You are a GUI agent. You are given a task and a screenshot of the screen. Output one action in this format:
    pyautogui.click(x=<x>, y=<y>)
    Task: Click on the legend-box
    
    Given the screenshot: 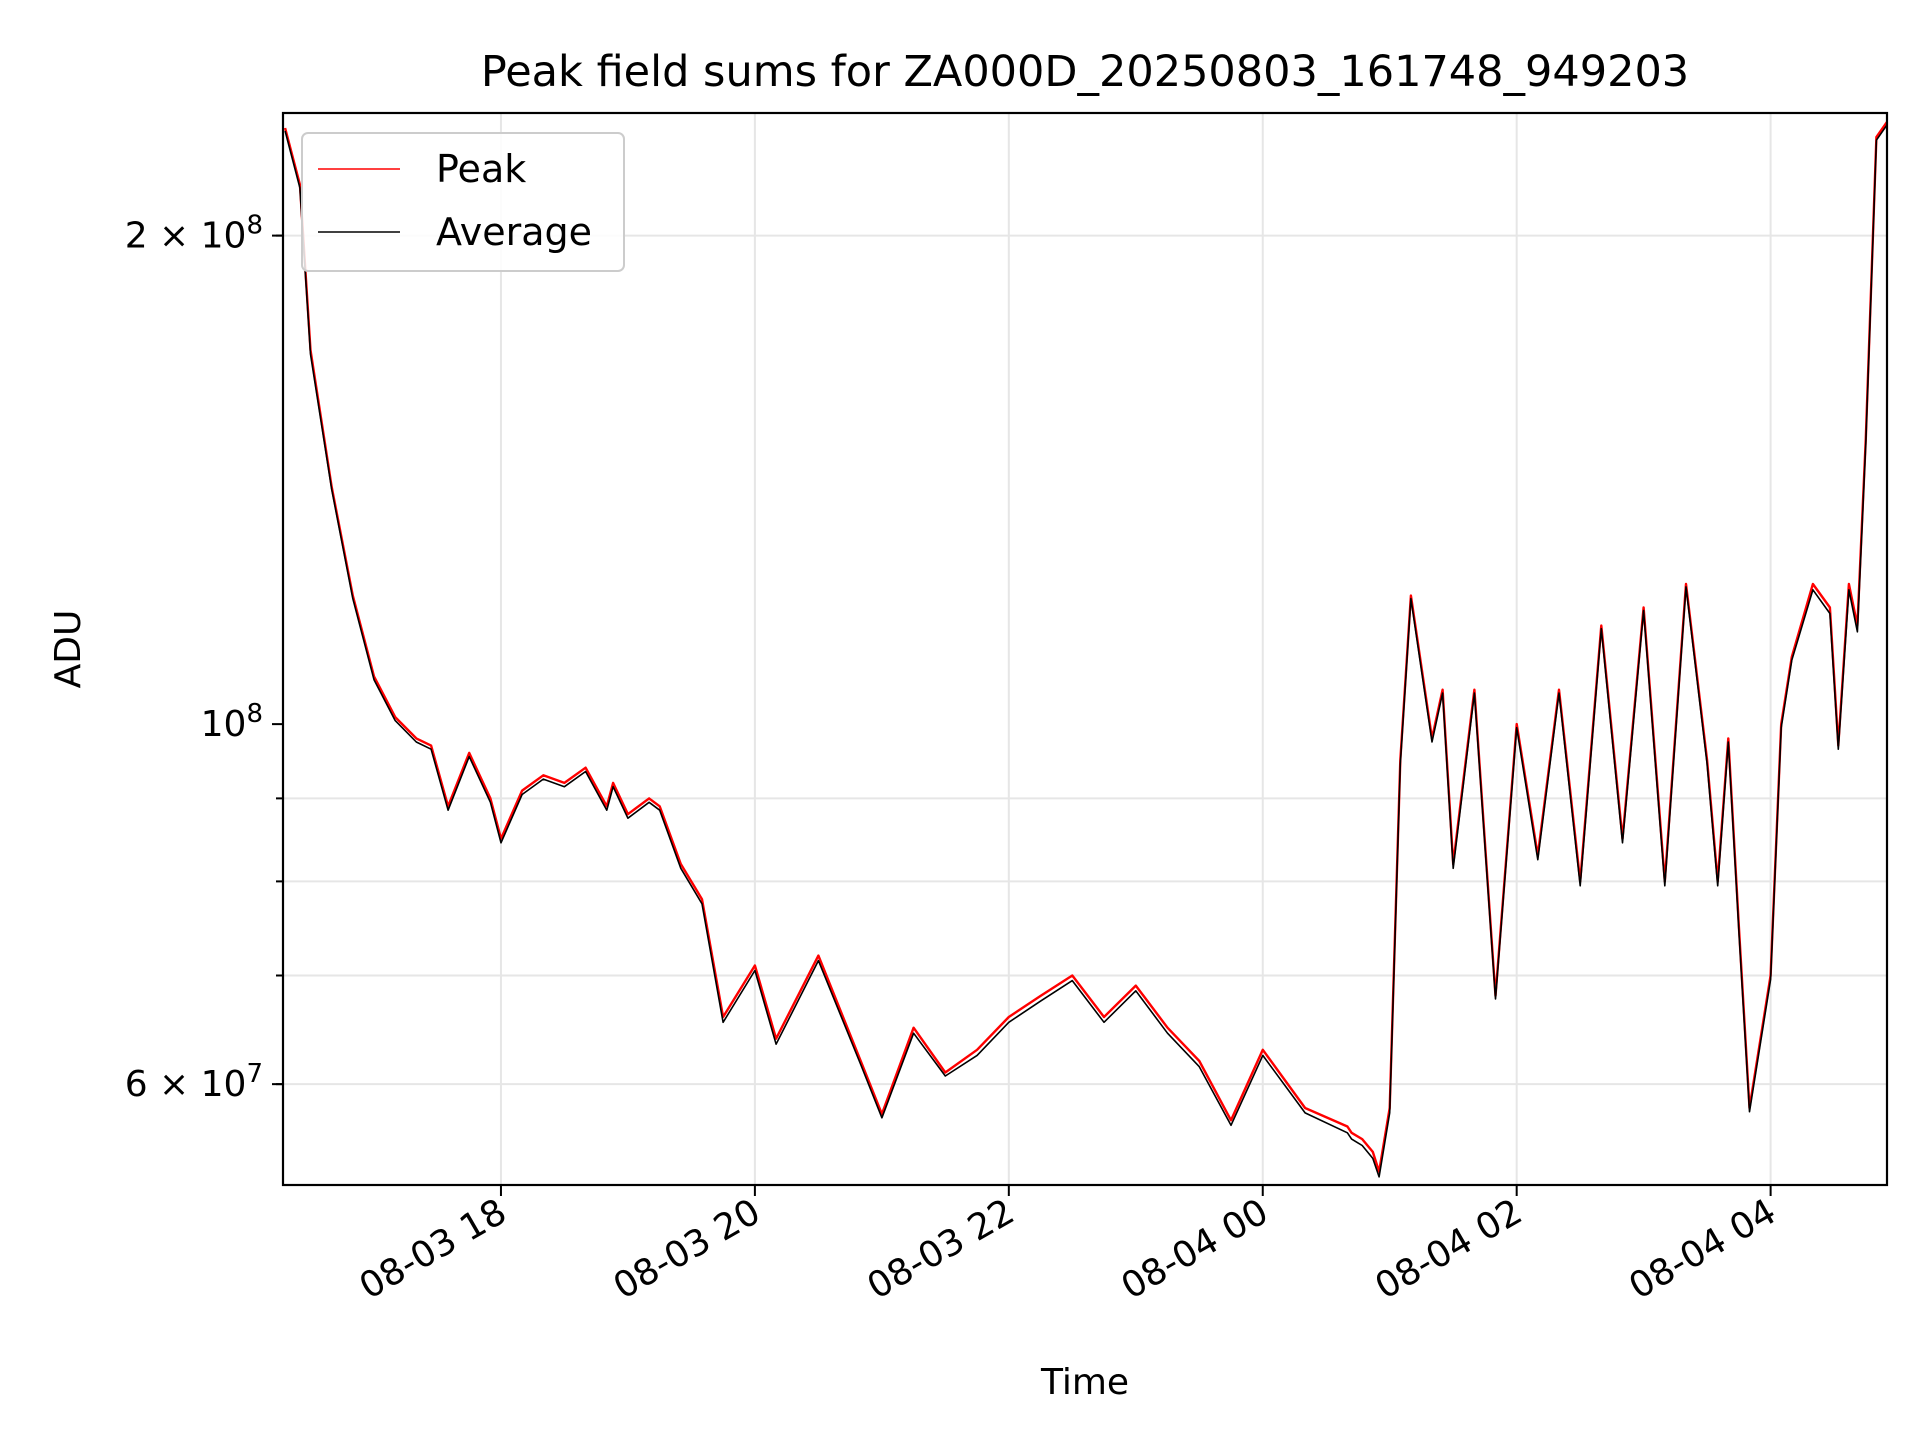 What is the action you would take?
    pyautogui.click(x=463, y=202)
    